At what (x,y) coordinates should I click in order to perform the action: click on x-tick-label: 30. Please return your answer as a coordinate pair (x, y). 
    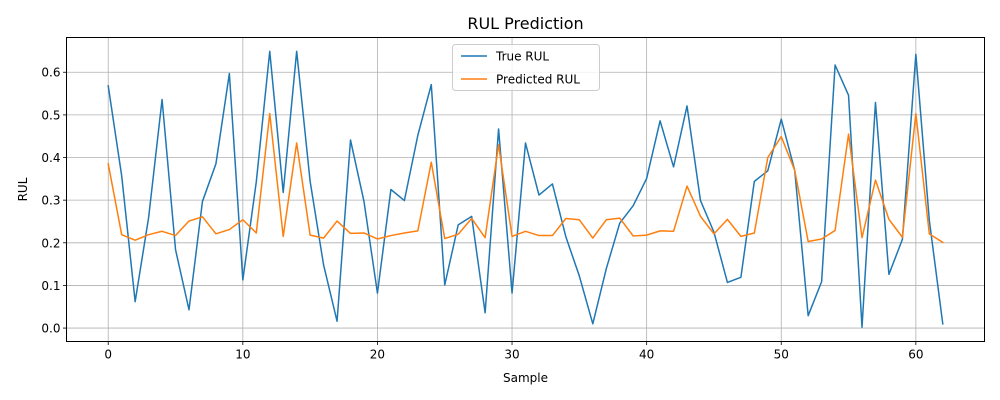
    Looking at the image, I should click on (511, 355).